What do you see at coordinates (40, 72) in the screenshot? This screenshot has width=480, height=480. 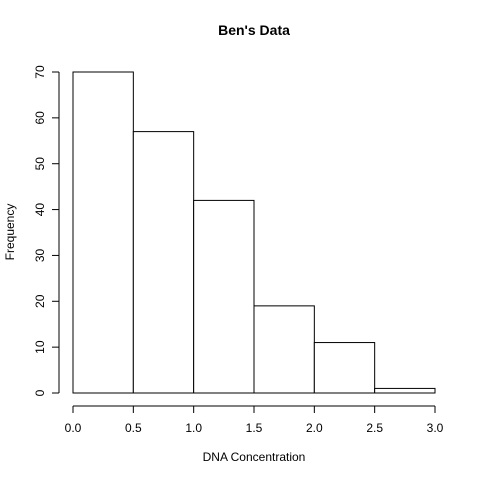 I see `y-tick-label-7: 70` at bounding box center [40, 72].